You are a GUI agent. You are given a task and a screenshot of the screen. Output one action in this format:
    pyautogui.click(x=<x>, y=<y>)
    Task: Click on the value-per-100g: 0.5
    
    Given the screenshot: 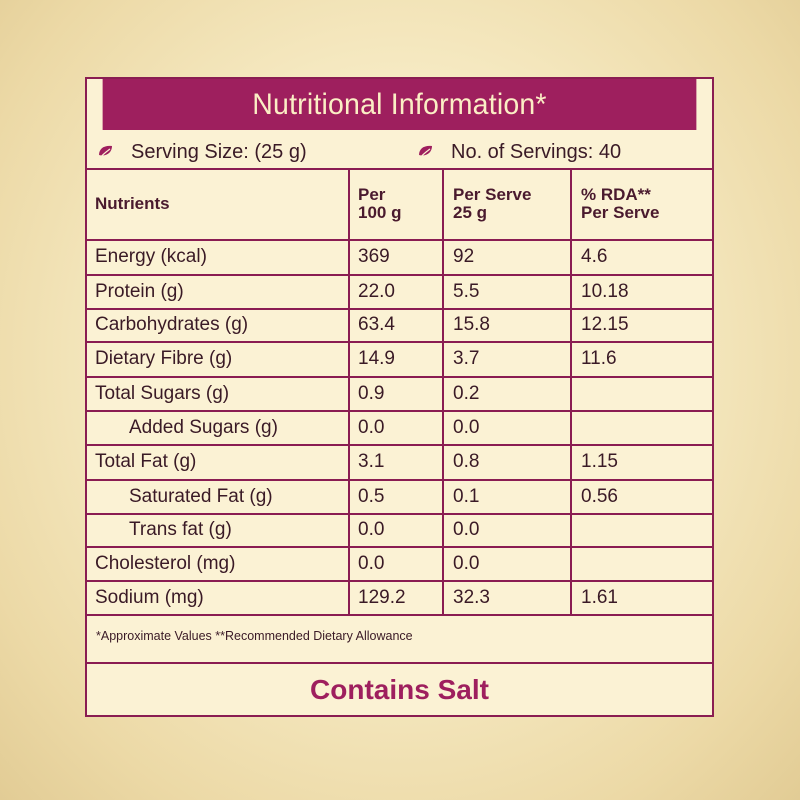 What is the action you would take?
    pyautogui.click(x=371, y=496)
    